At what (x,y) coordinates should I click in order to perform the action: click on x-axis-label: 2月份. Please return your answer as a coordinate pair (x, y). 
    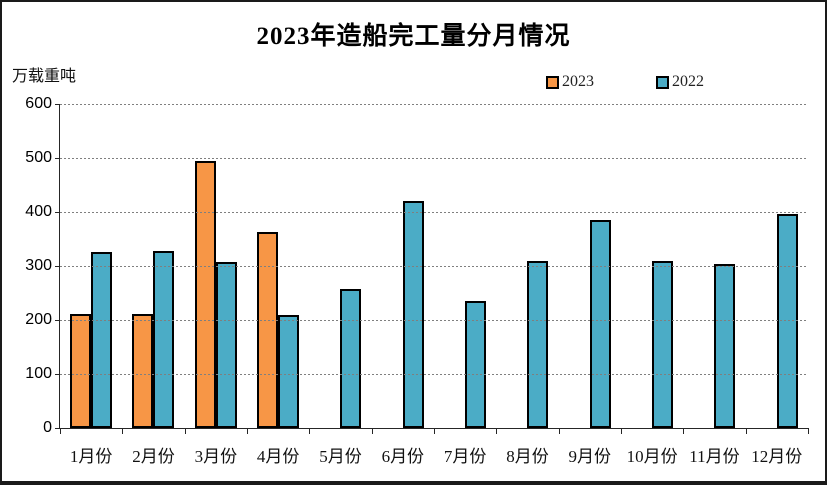
    Looking at the image, I should click on (153, 456).